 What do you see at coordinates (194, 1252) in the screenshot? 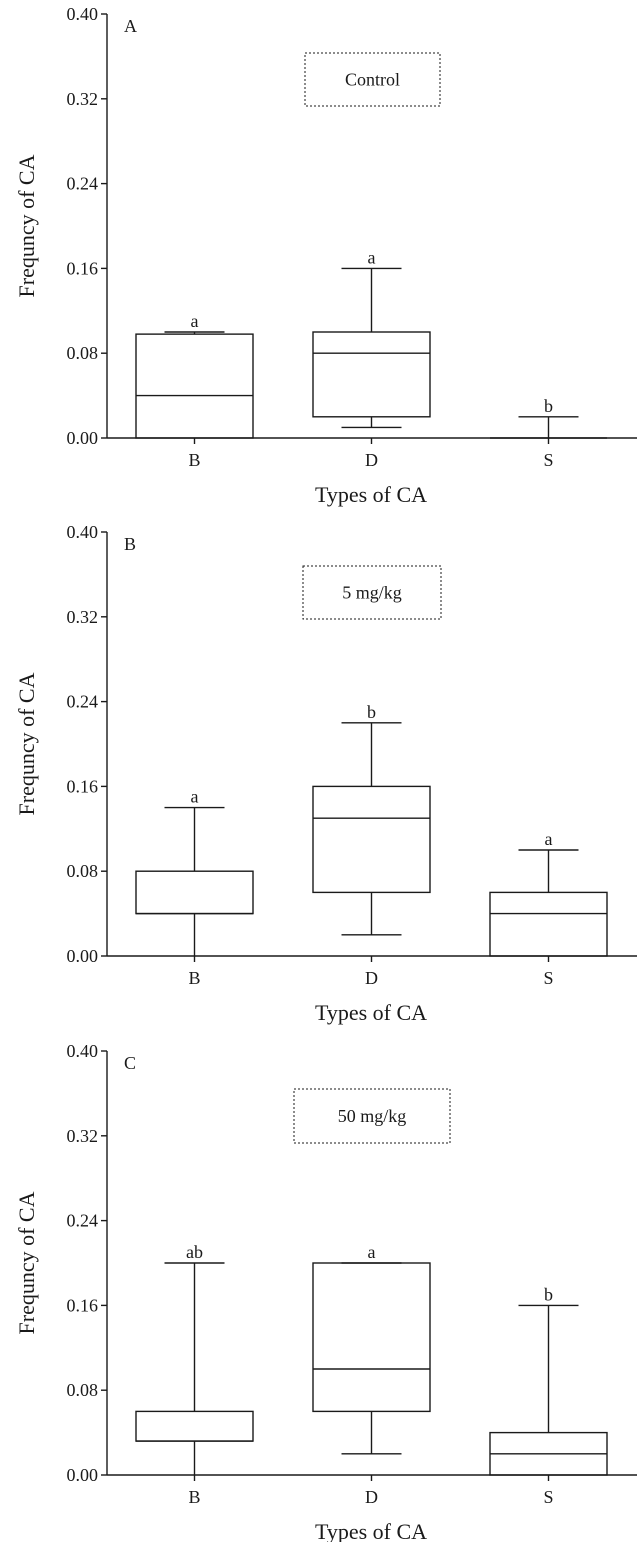
I see `significance-letter: ab` at bounding box center [194, 1252].